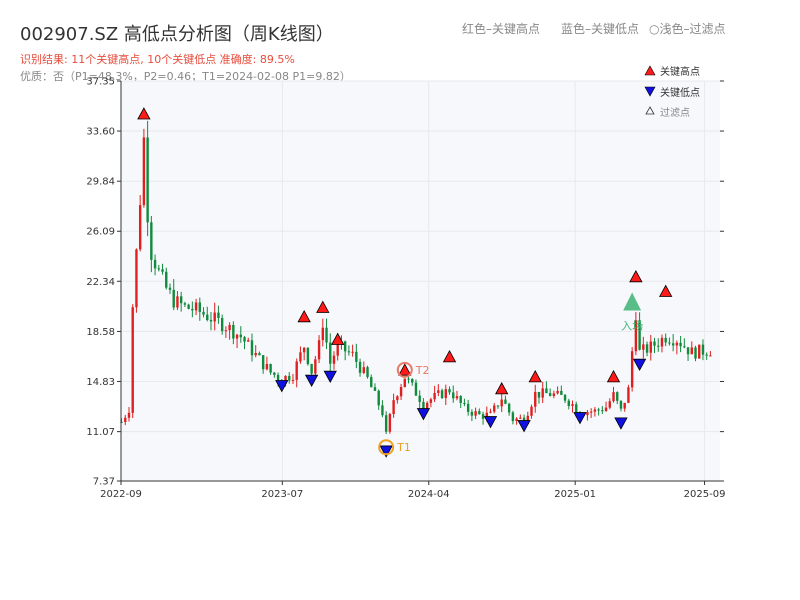 Image resolution: width=800 pixels, height=600 pixels. Describe the element at coordinates (157, 59) in the screenshot. I see `result-summary: 识别结果: 11个关键高点, 10个关键低点 准确度: 89.5%` at that location.